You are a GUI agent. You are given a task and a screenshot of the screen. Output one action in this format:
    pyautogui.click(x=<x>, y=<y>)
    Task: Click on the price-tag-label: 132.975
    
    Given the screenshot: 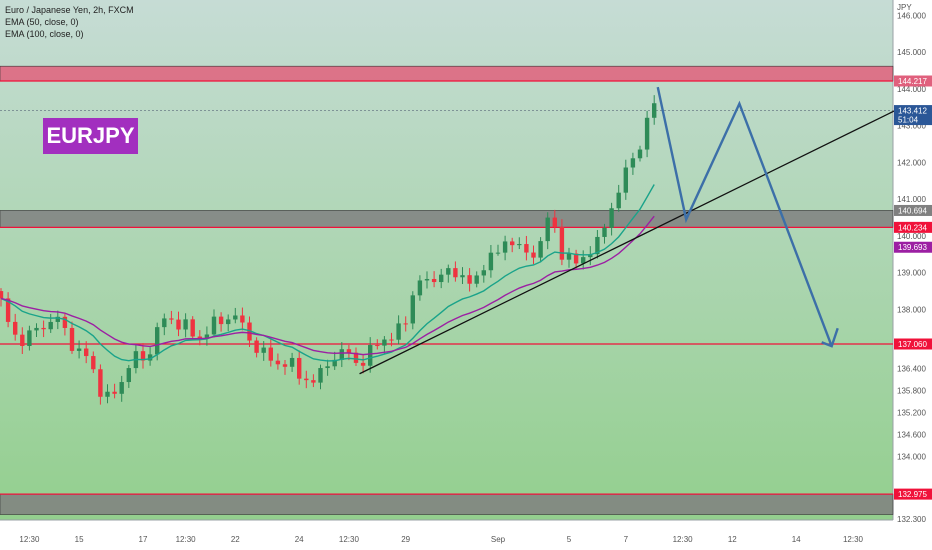 What is the action you would take?
    pyautogui.click(x=912, y=494)
    